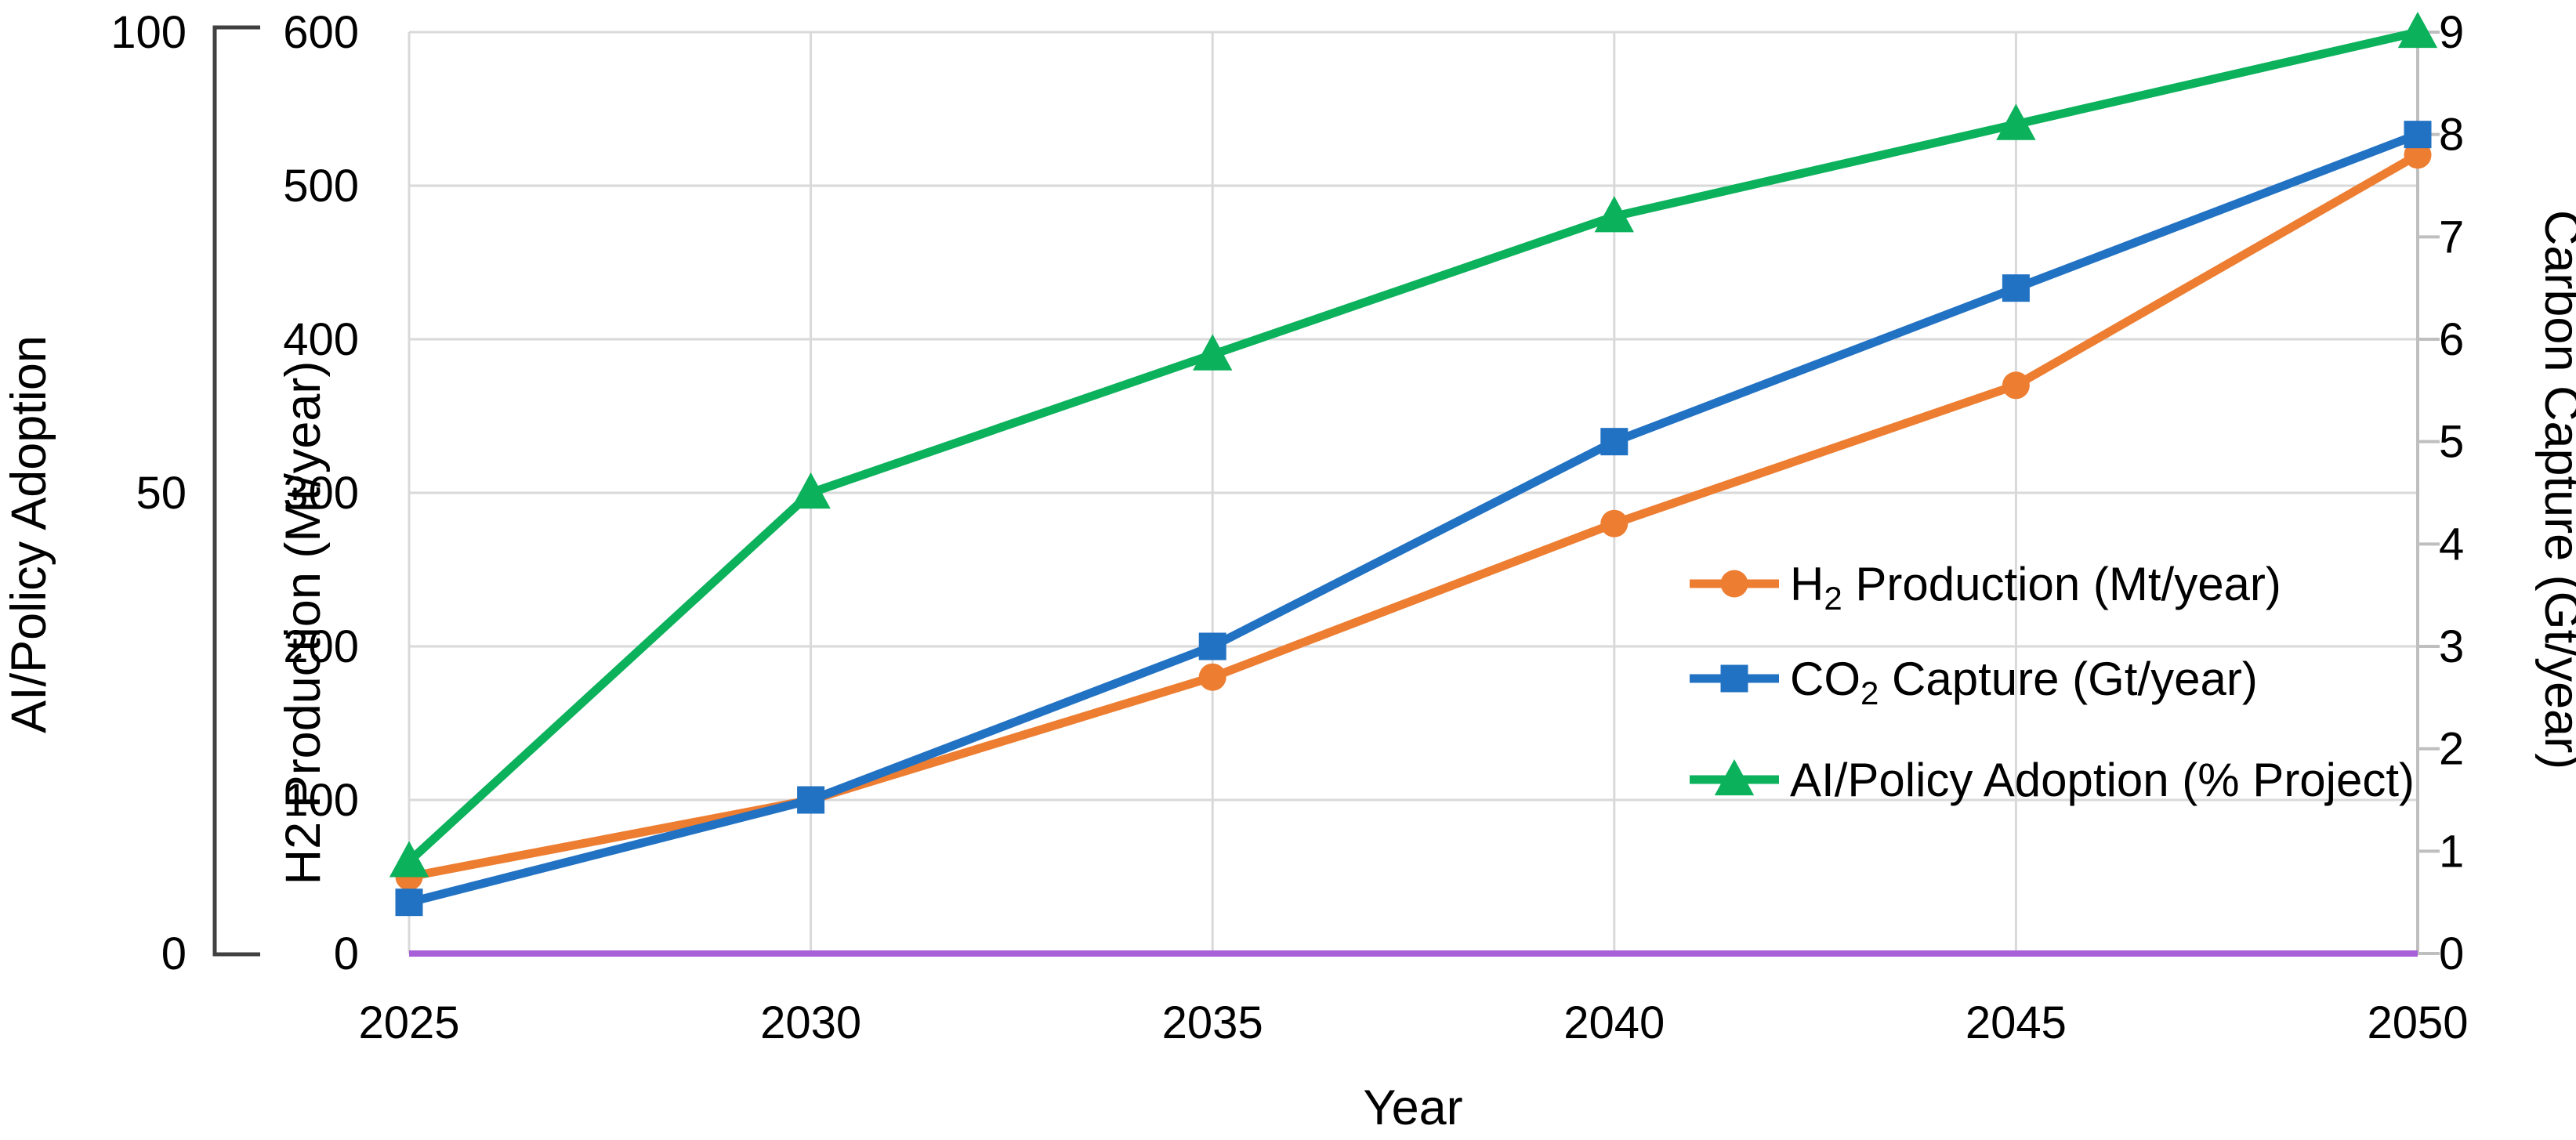 The width and height of the screenshot is (2576, 1140). I want to click on cc-tick-label: 0, so click(2451, 953).